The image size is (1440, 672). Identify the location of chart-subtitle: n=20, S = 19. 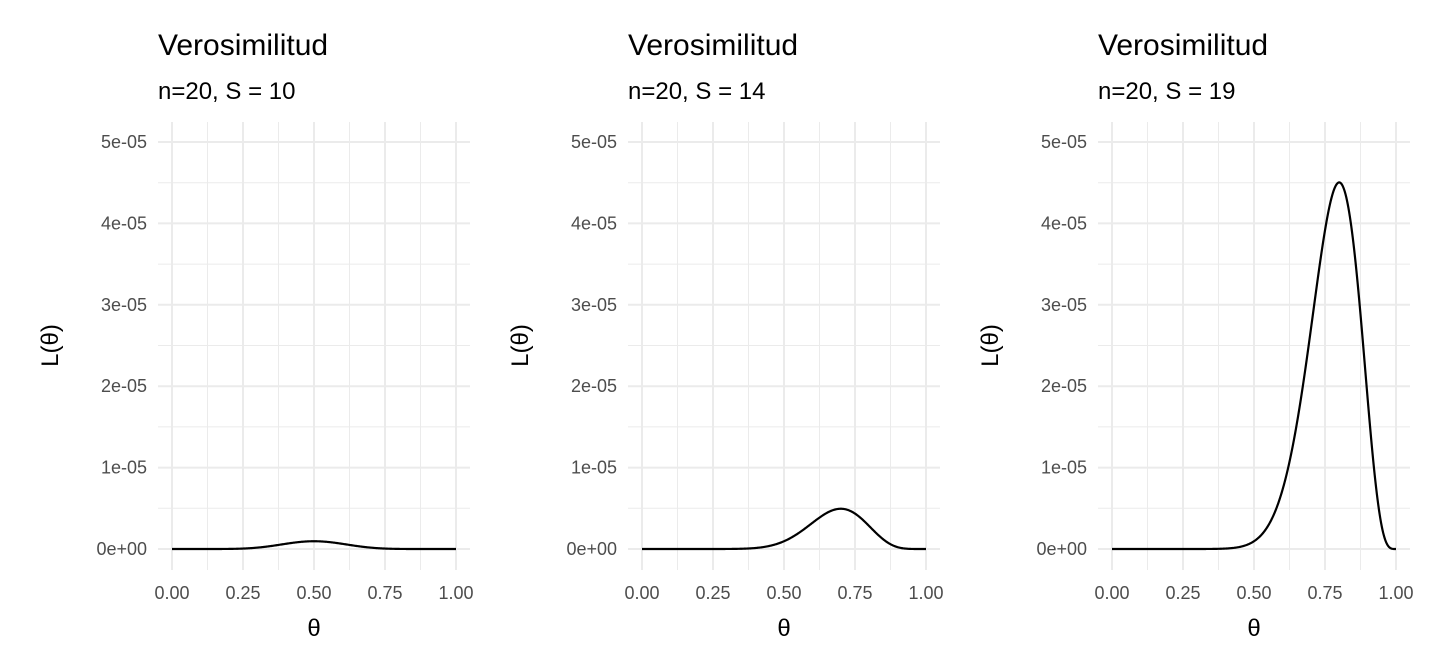
(1166, 91).